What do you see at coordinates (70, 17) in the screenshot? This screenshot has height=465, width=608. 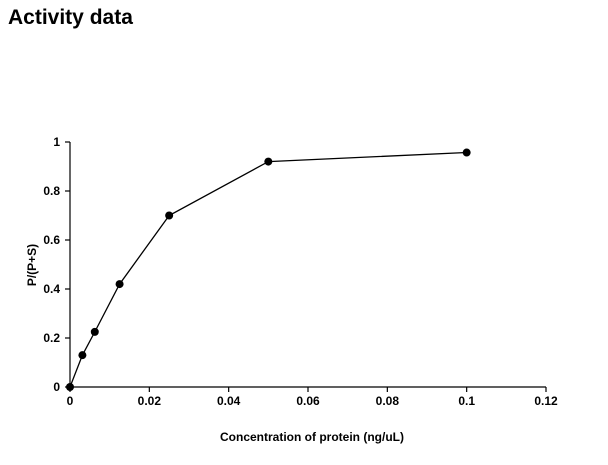 I see `page-title: Activity data` at bounding box center [70, 17].